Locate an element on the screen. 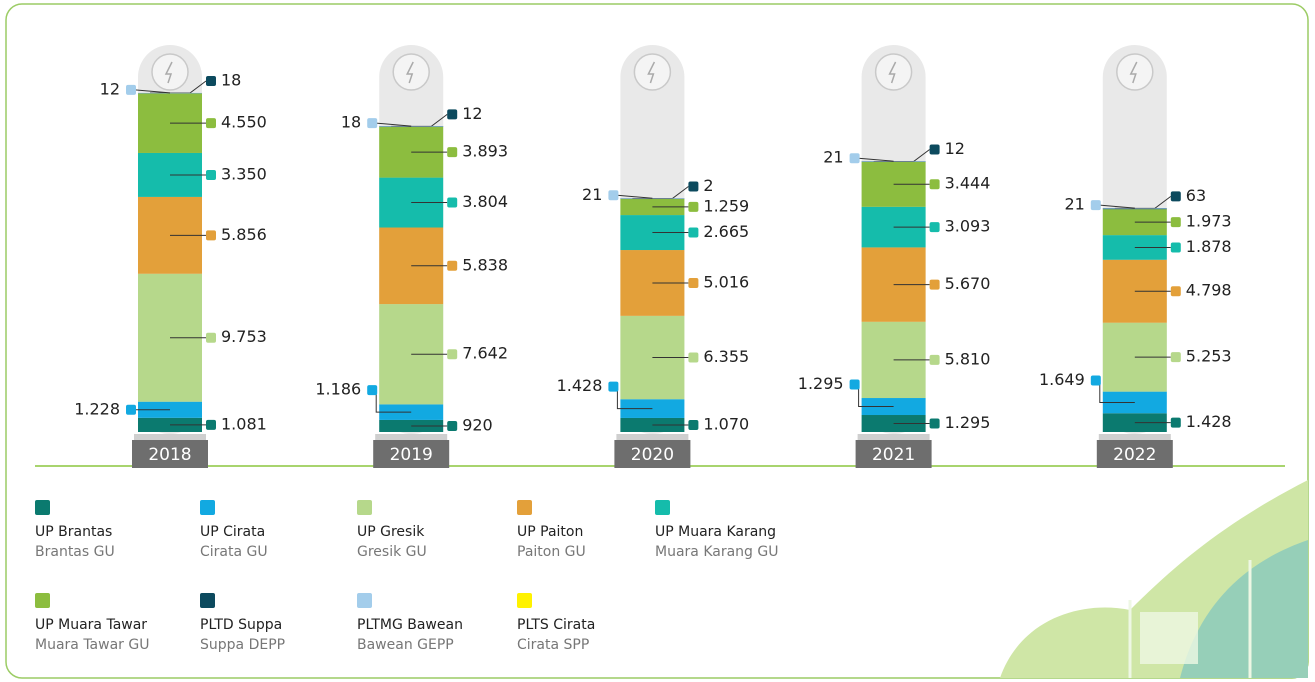 This screenshot has width=1315, height=682. legend-label: UP Cirata is located at coordinates (232, 532).